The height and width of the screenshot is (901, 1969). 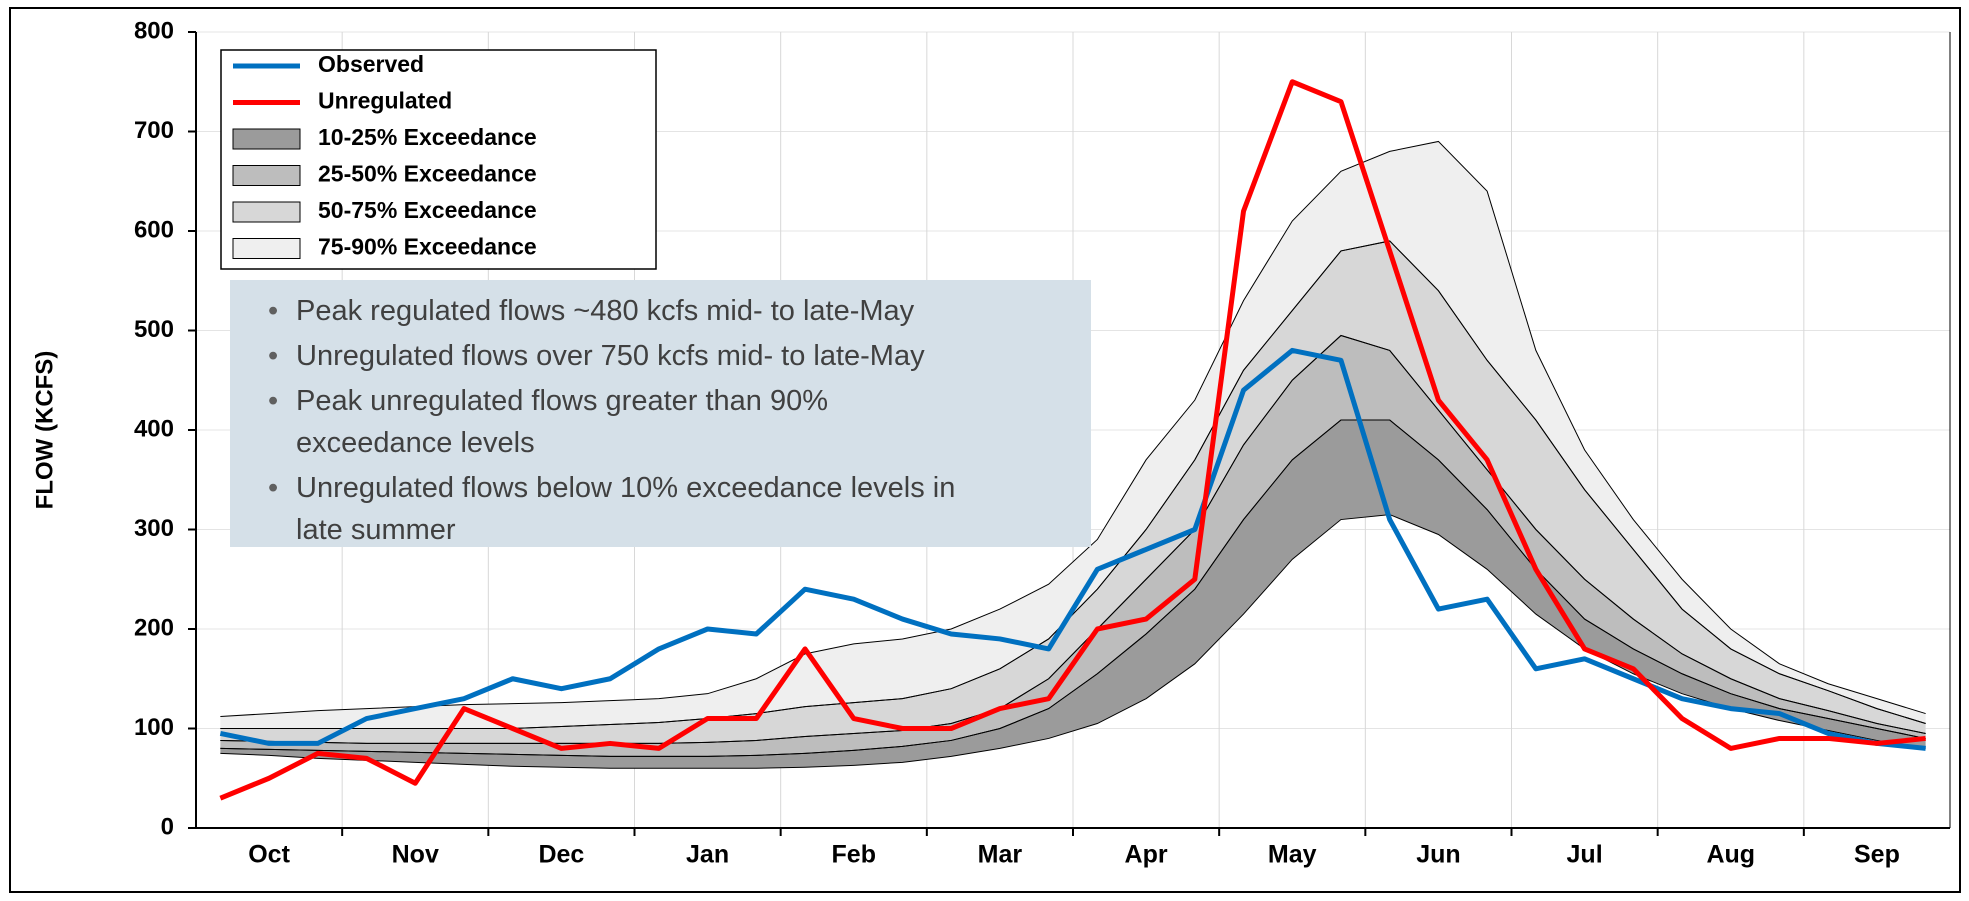 I want to click on x-tick-label: Oct, so click(x=269, y=855).